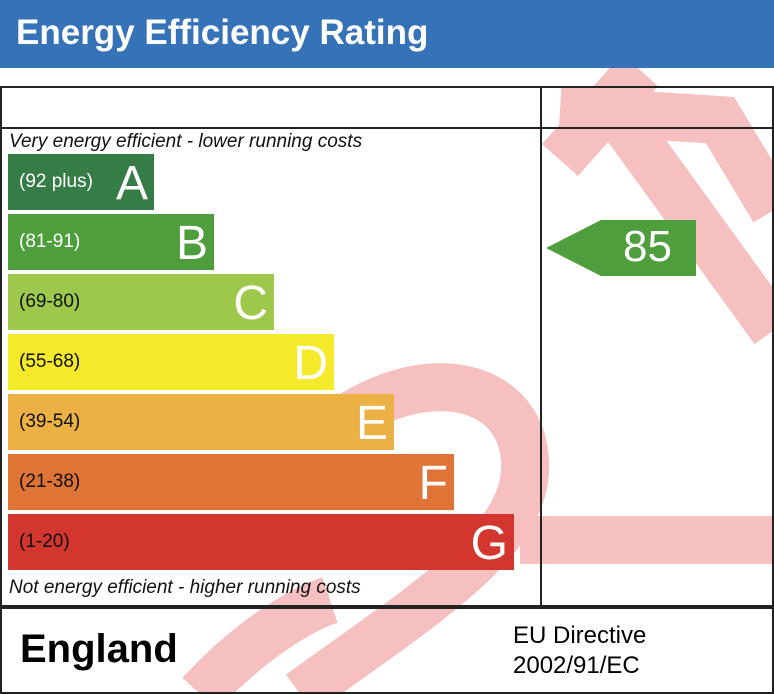 The image size is (774, 694). What do you see at coordinates (99, 649) in the screenshot?
I see `country: England` at bounding box center [99, 649].